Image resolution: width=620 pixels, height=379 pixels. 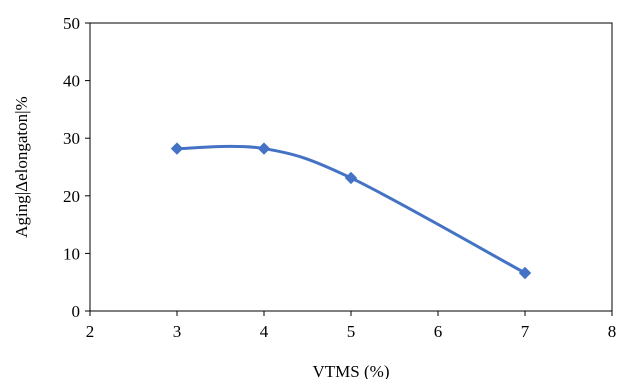 I want to click on x-tick-label: 2, so click(x=90, y=331).